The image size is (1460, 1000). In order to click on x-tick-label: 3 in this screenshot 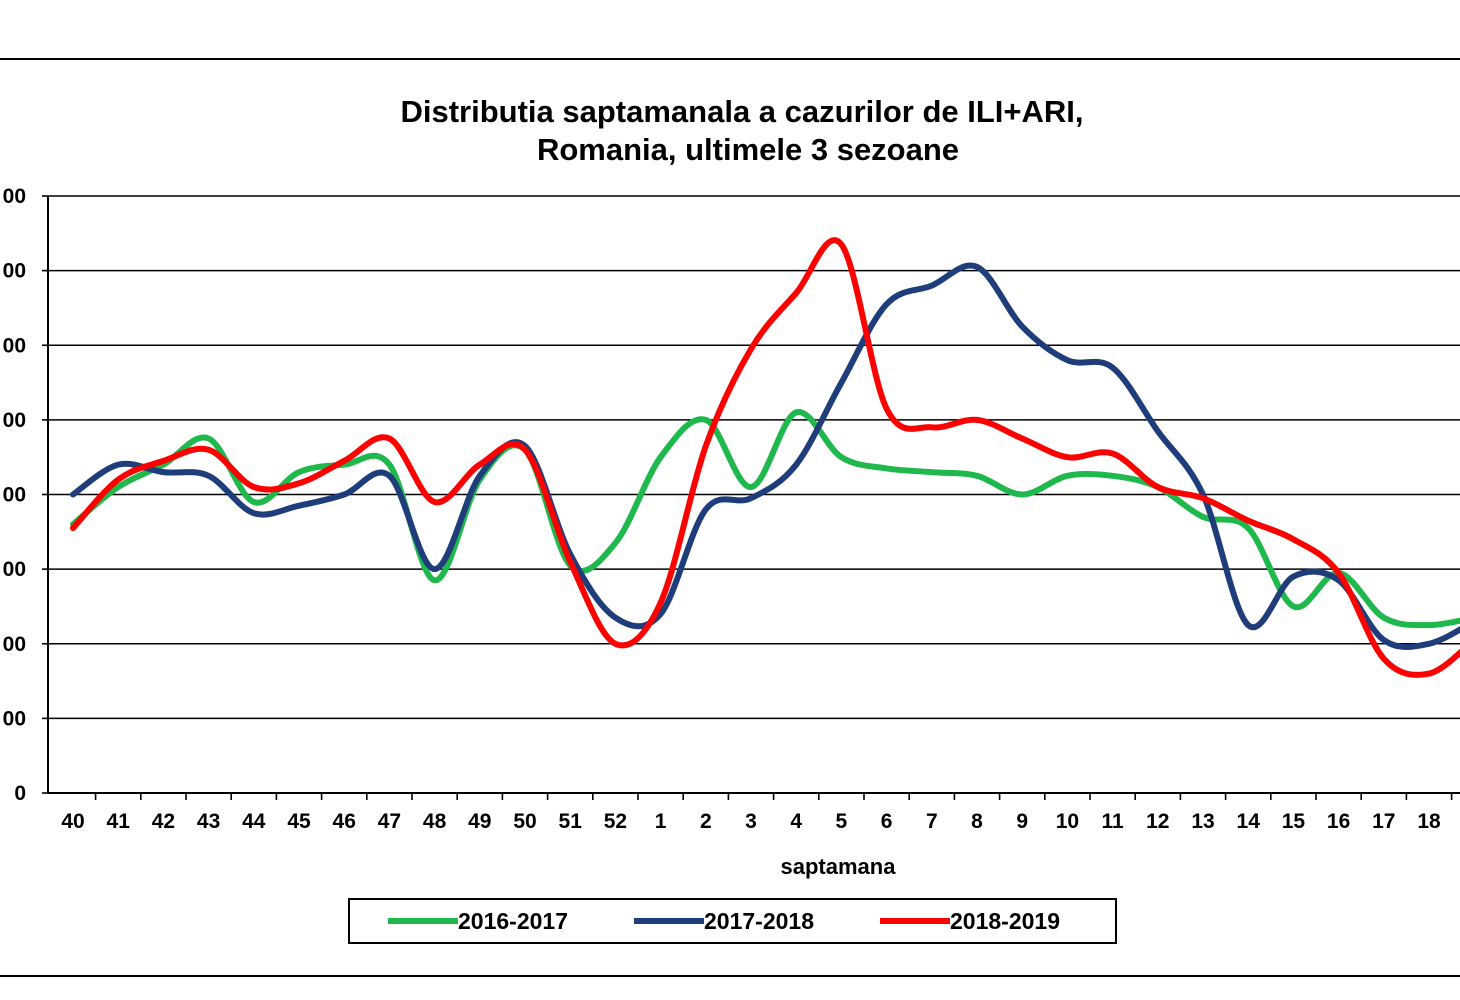, I will do `click(751, 821)`.